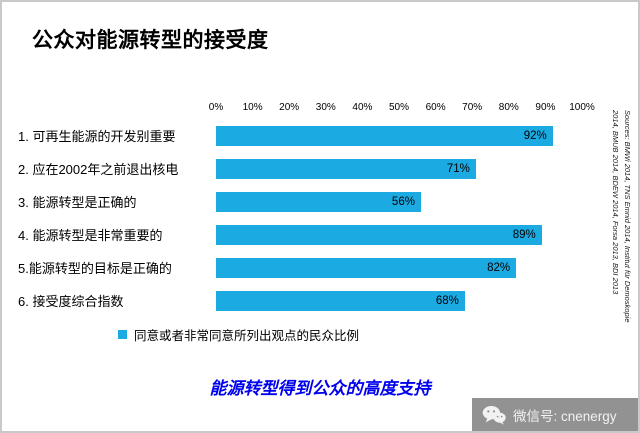 The image size is (640, 433). Describe the element at coordinates (447, 300) in the screenshot. I see `value-label: 68%` at that location.